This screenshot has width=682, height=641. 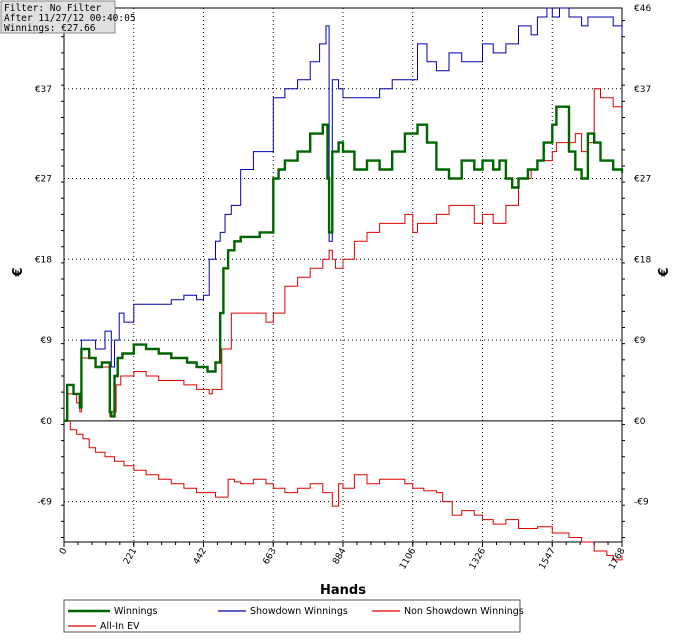 I want to click on x-axis-title: Hands, so click(x=343, y=590).